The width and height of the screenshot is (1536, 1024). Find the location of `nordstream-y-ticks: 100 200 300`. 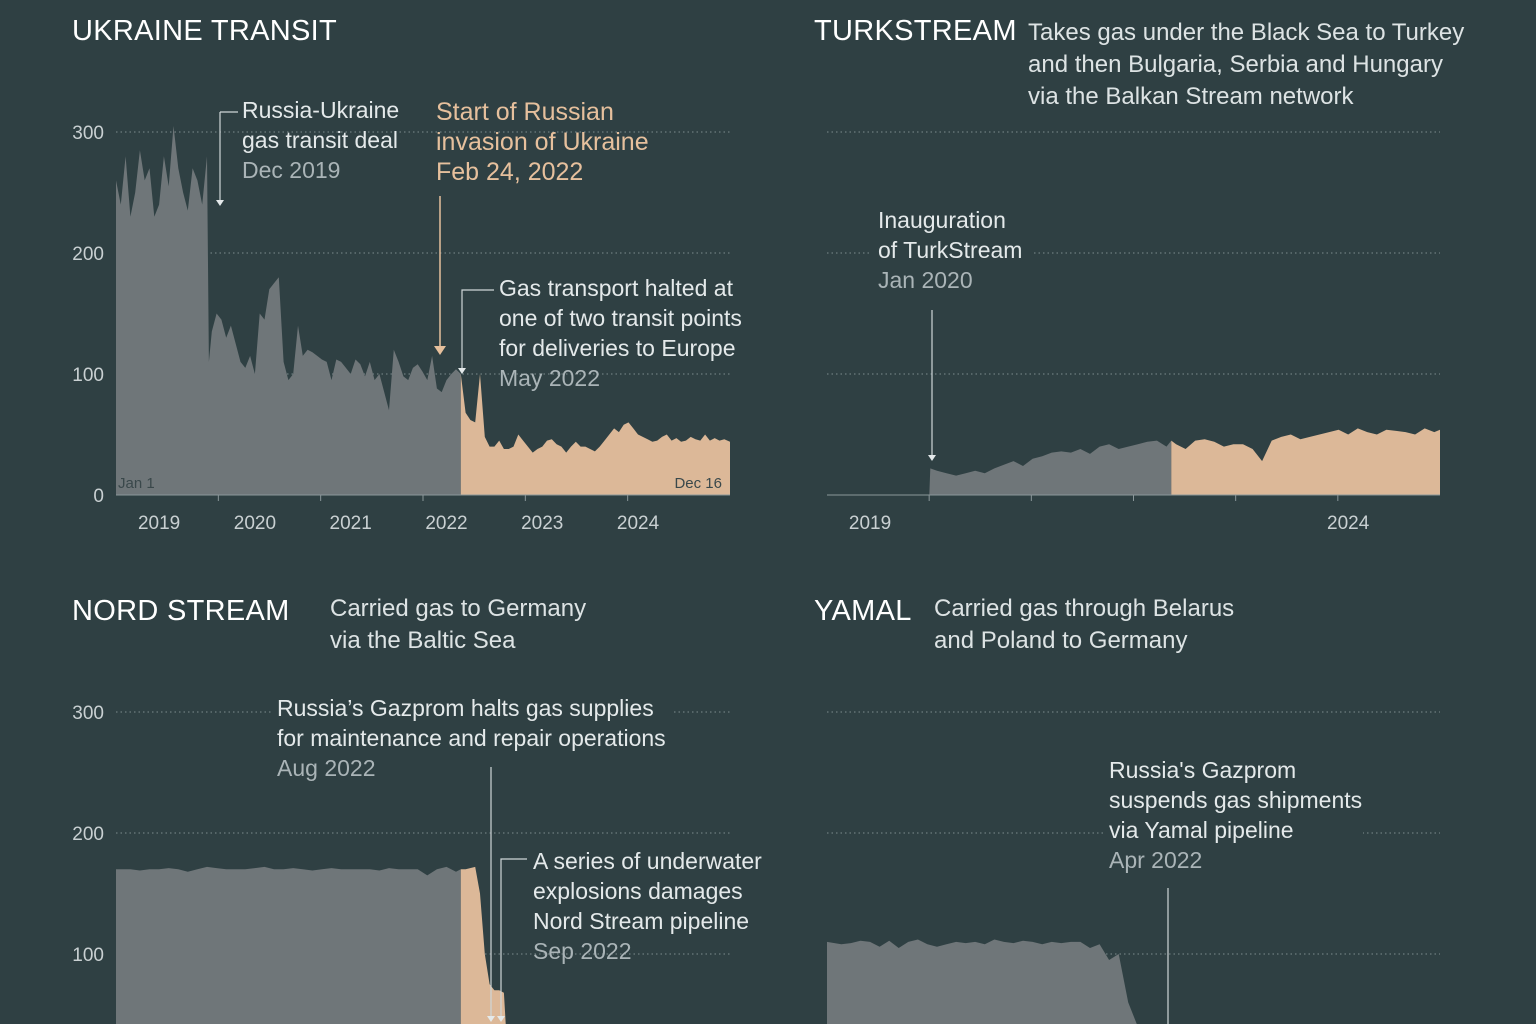

nordstream-y-ticks: 100 200 300 is located at coordinates (88, 834).